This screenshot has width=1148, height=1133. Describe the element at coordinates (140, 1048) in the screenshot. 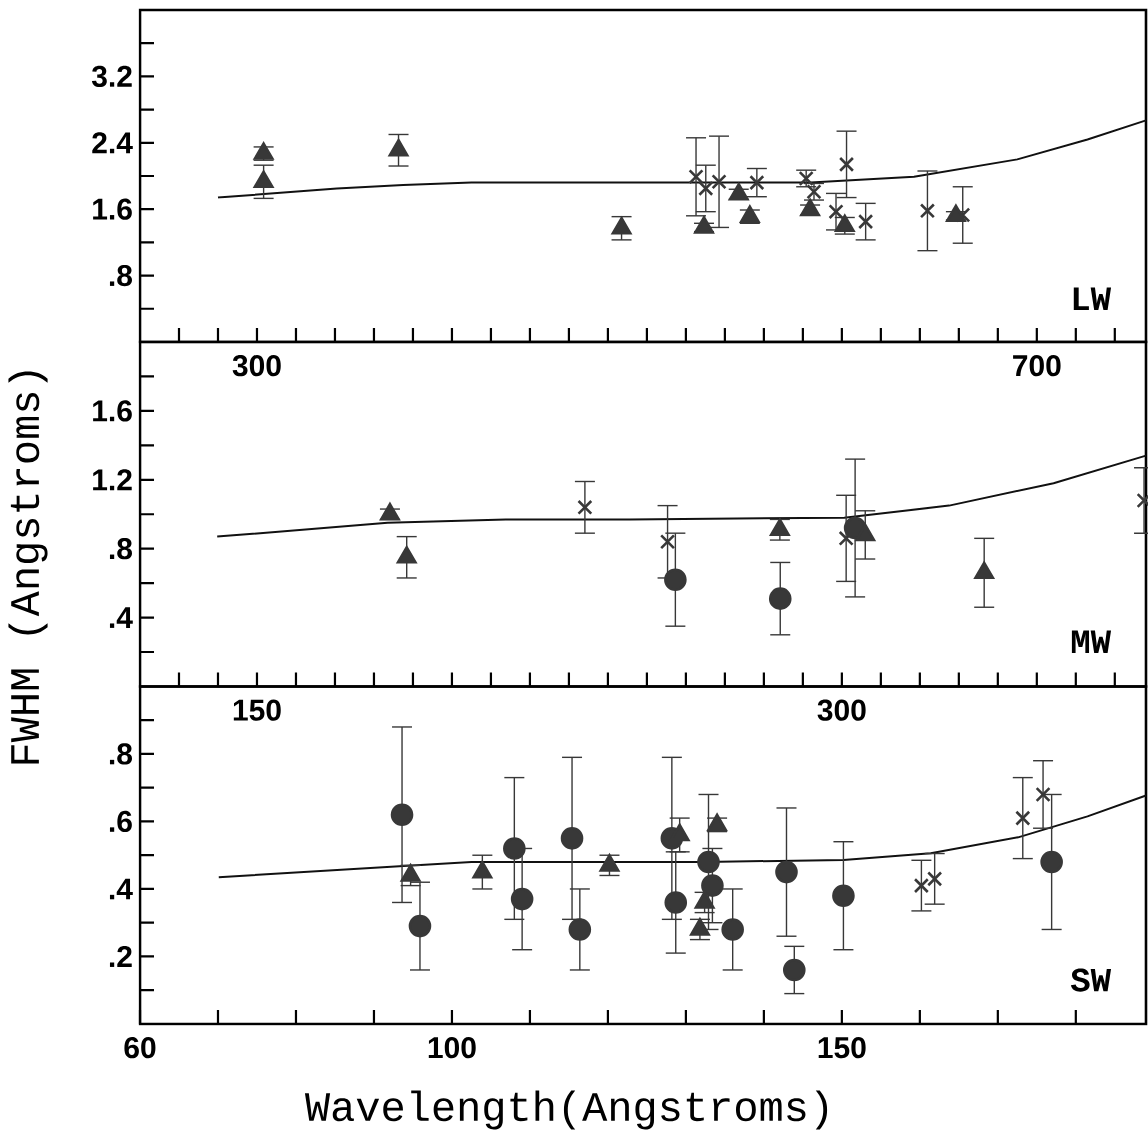

I see `x-tick-label: 60` at that location.